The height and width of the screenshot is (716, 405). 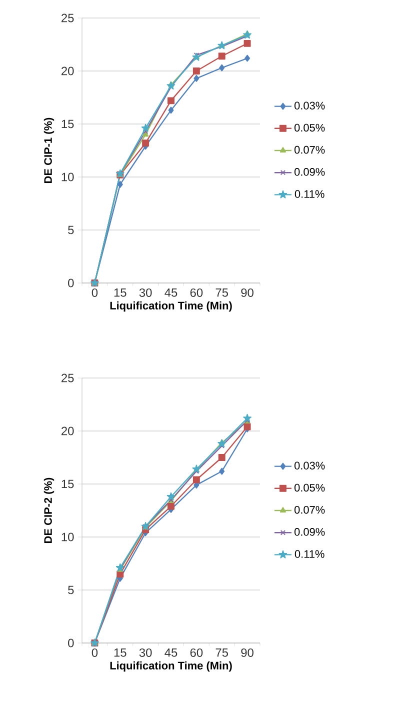 What do you see at coordinates (49, 150) in the screenshot?
I see `y-axis-title: DE CIP-1 (%)` at bounding box center [49, 150].